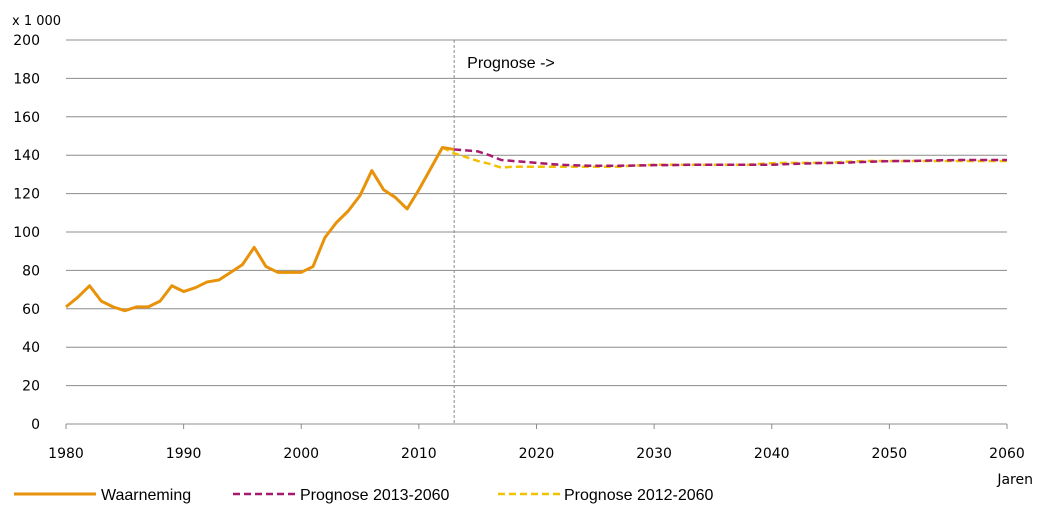 The image size is (1040, 505). Describe the element at coordinates (146, 495) in the screenshot. I see `legend-label: Waarneming` at that location.